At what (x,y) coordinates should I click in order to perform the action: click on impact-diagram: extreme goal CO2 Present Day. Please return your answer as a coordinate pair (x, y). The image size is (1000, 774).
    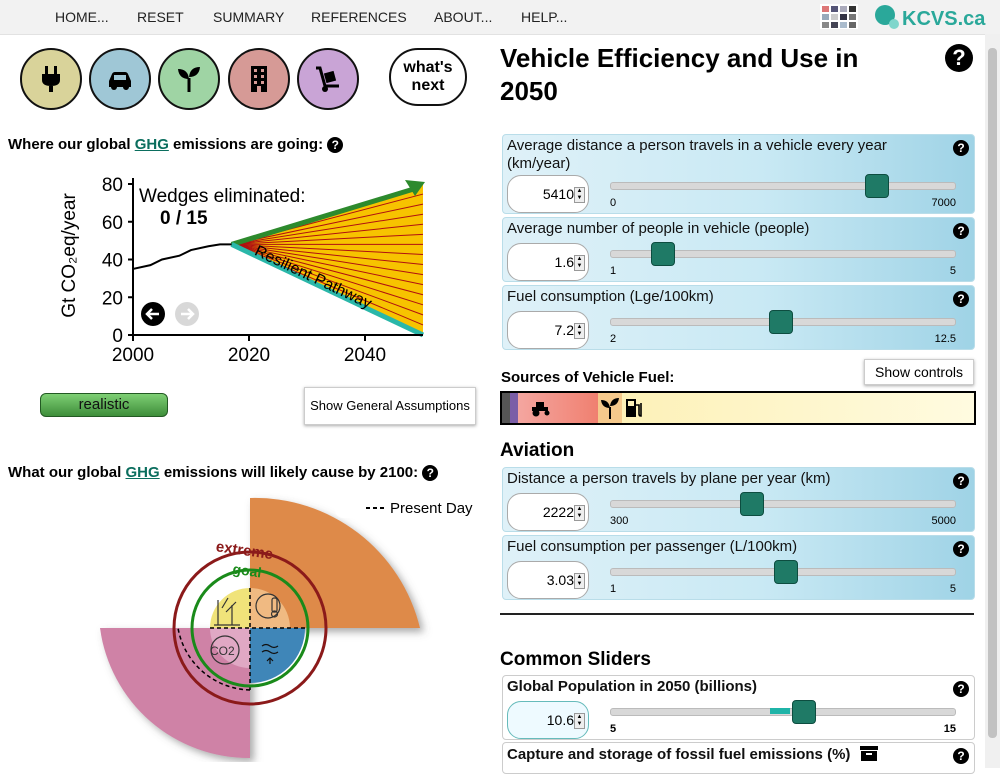
    Looking at the image, I should click on (286, 628).